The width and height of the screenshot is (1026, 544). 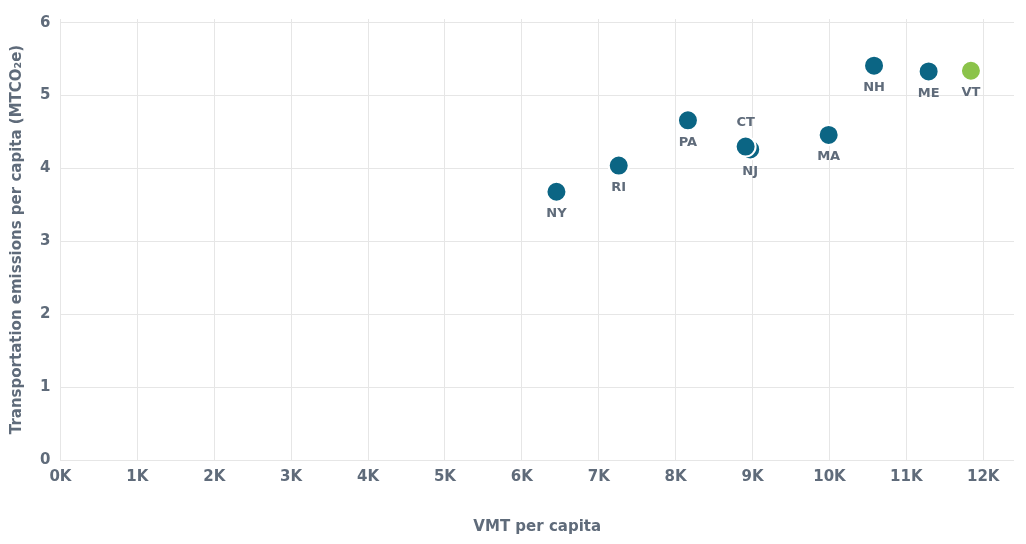 I want to click on y-axis-title: Transportation emissions per capita (MTCO₂e), so click(x=15, y=239).